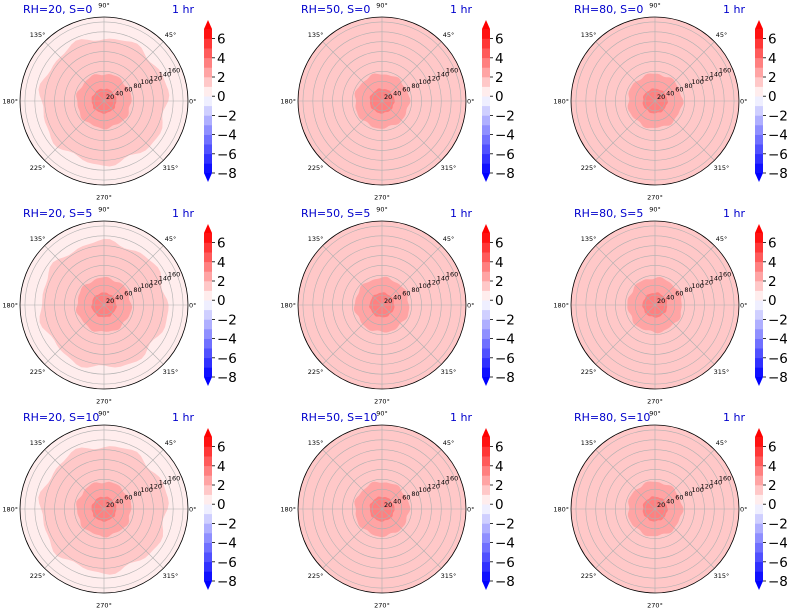 The width and height of the screenshot is (787, 612). What do you see at coordinates (104, 6) in the screenshot?
I see `theta-tick-label: 90°` at bounding box center [104, 6].